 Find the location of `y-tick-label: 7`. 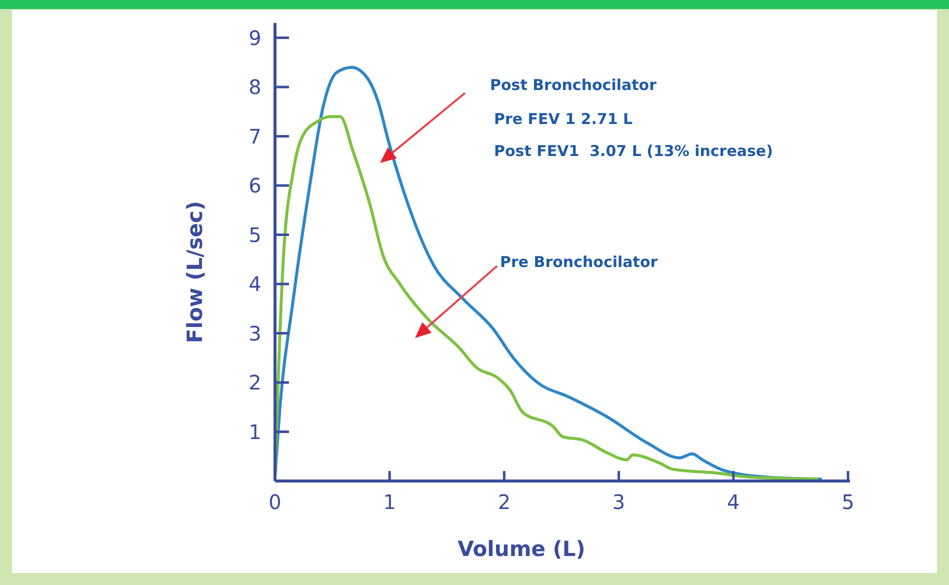

y-tick-label: 7 is located at coordinates (255, 136).